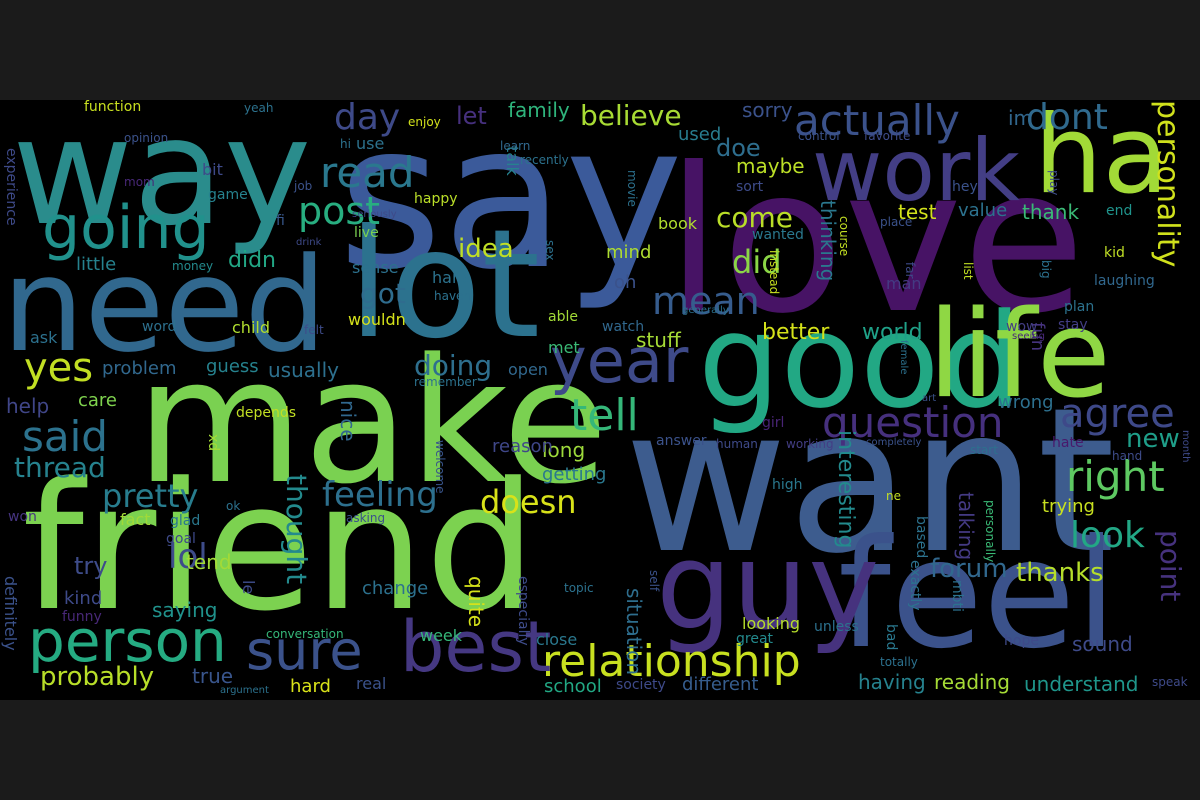  What do you see at coordinates (1124, 281) in the screenshot?
I see `word-laughing: laughing` at bounding box center [1124, 281].